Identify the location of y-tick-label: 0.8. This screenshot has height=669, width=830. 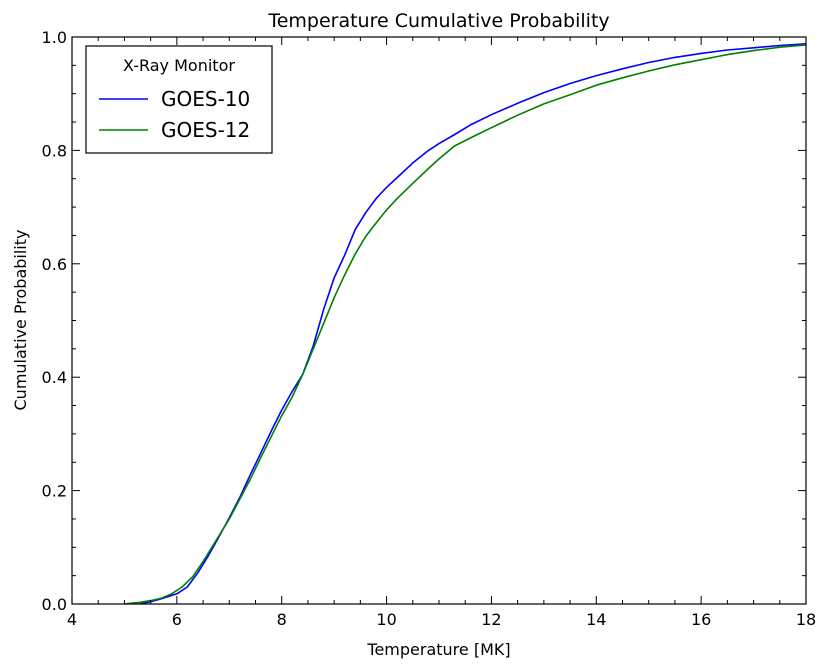
(54, 150).